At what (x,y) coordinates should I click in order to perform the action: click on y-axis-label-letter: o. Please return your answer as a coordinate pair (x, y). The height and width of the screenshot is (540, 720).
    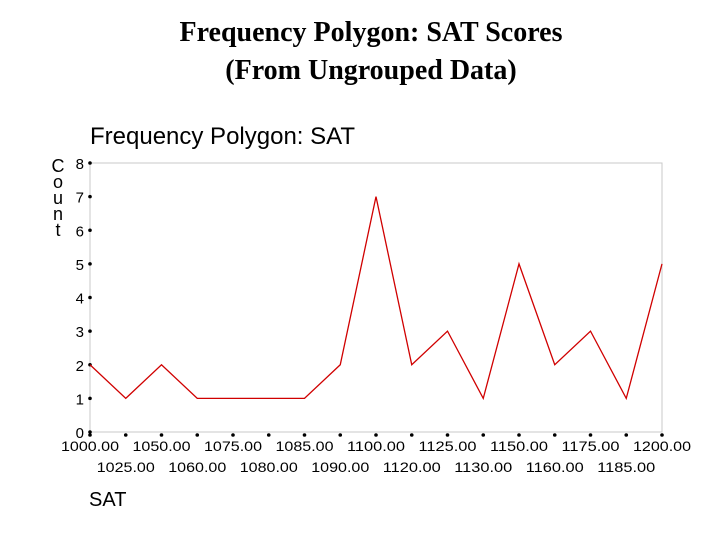
    Looking at the image, I should click on (57, 182).